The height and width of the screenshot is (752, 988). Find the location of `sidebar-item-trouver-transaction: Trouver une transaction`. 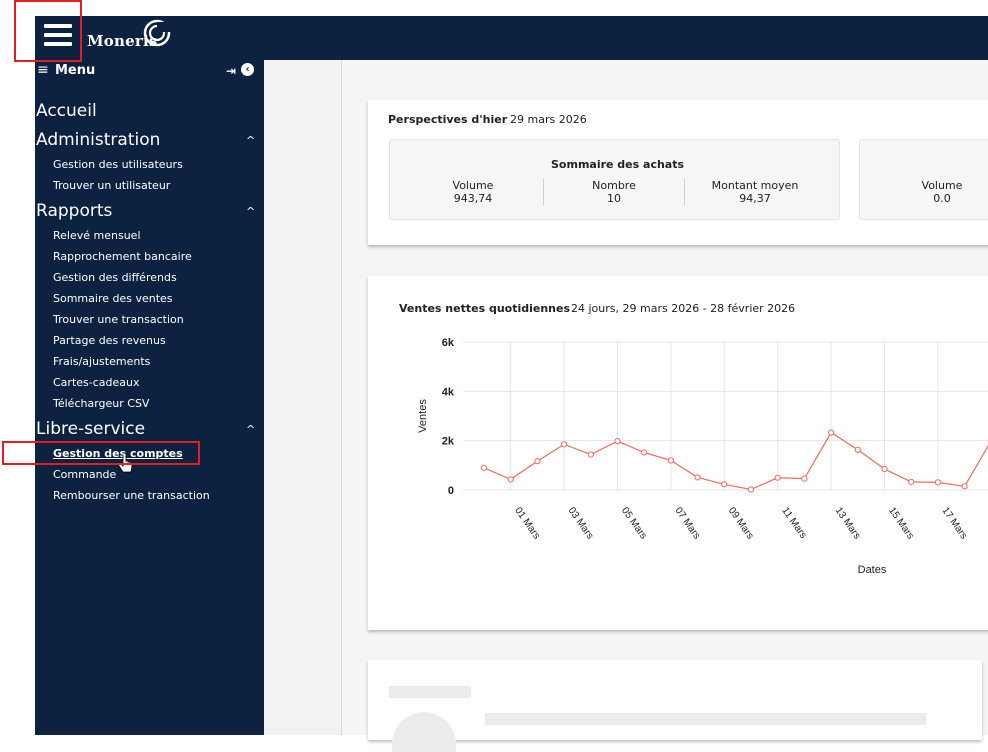

sidebar-item-trouver-transaction: Trouver une transaction is located at coordinates (118, 319).